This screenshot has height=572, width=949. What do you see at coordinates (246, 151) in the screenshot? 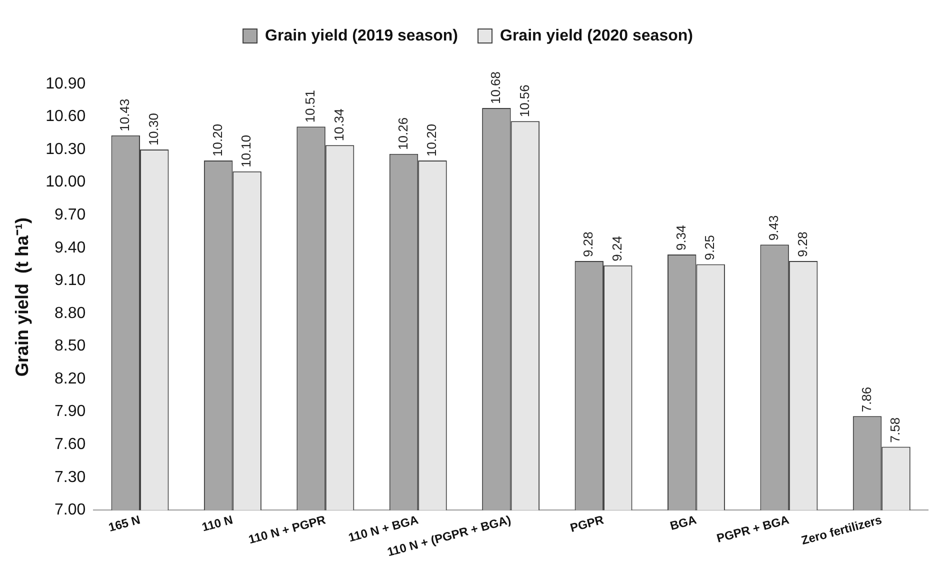
I see `data-label: 10.10` at bounding box center [246, 151].